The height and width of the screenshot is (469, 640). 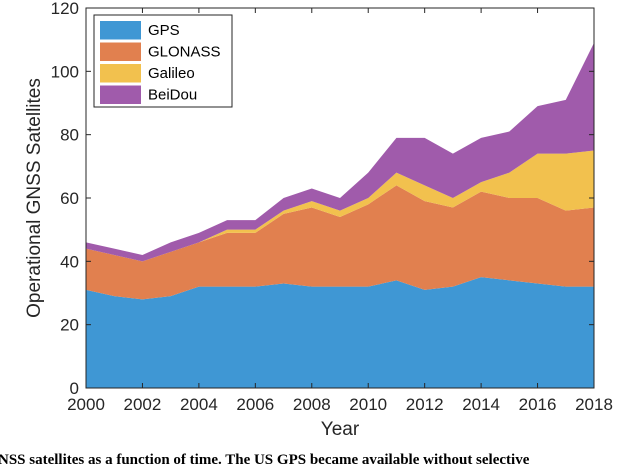 What do you see at coordinates (164, 30) in the screenshot?
I see `legend-label-gps: GPS` at bounding box center [164, 30].